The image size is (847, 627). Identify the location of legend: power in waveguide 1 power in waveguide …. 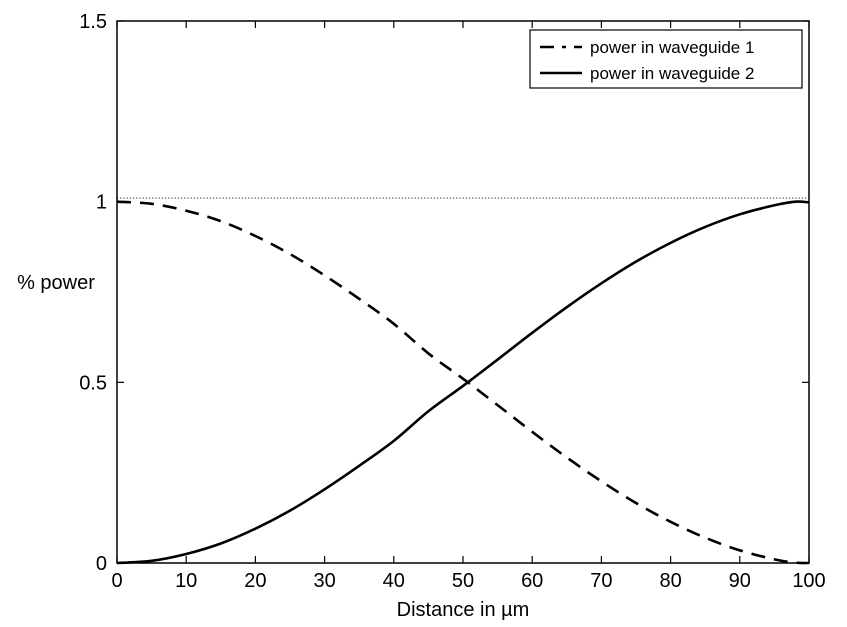
(666, 59).